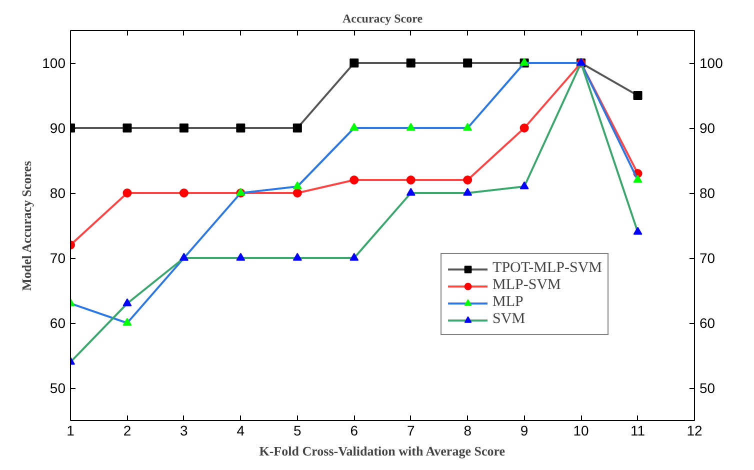 This screenshot has width=754, height=470. I want to click on y-tick-label: 100, so click(54, 63).